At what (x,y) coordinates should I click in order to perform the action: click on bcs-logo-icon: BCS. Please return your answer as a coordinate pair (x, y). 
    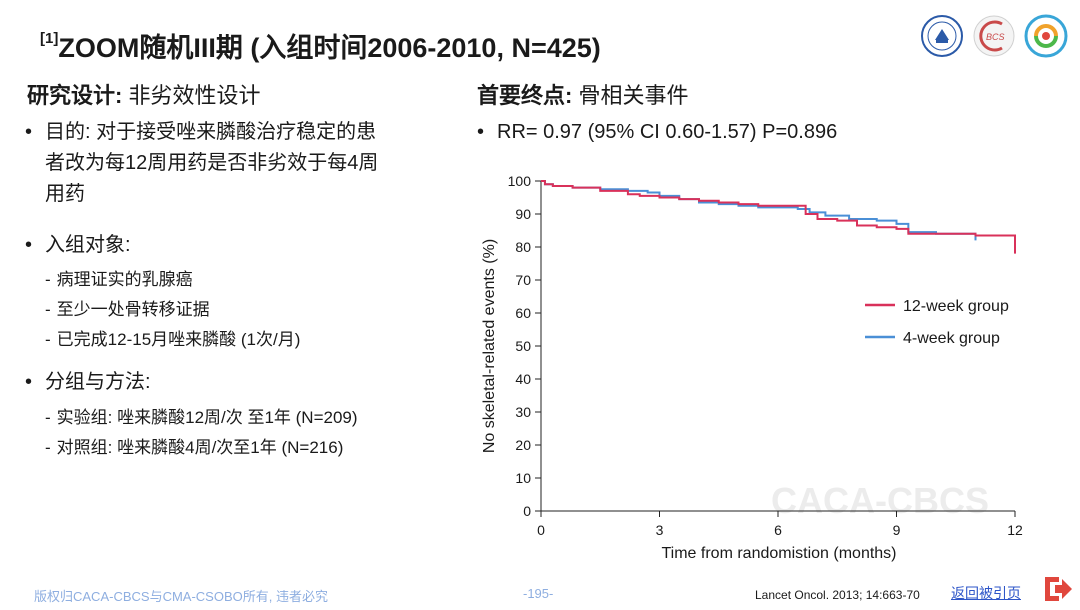
    Looking at the image, I should click on (994, 36).